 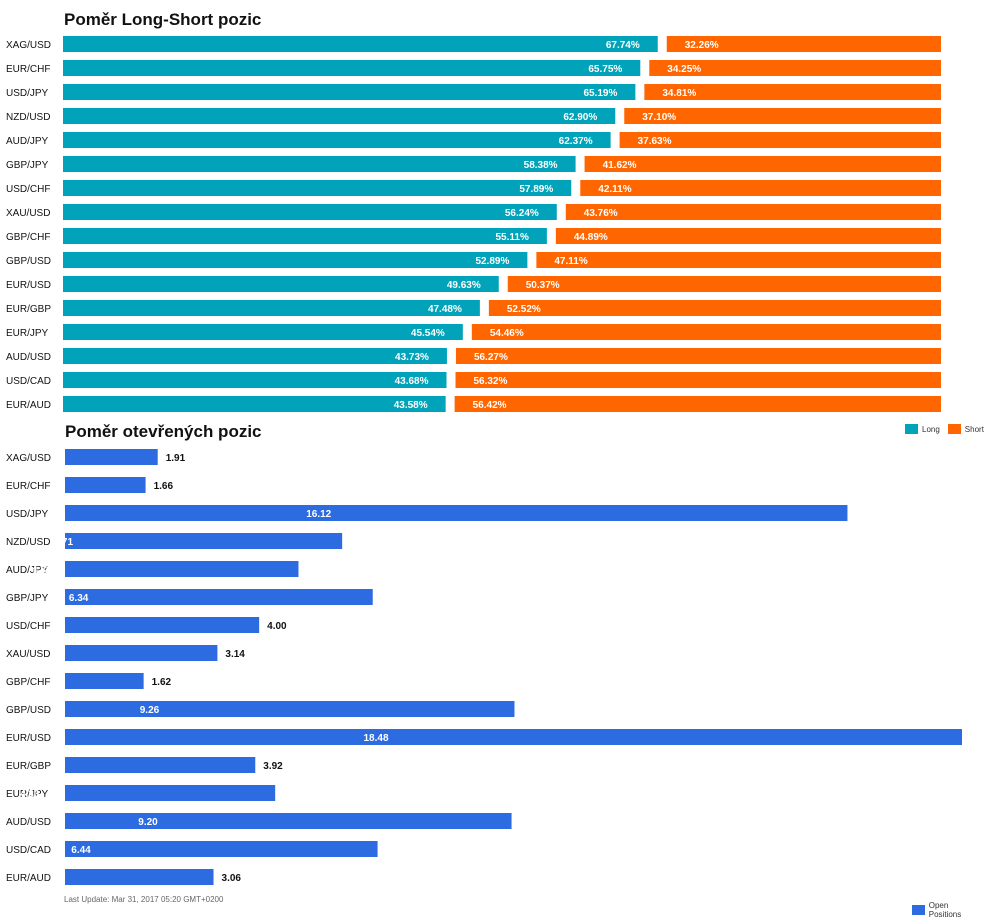 What do you see at coordinates (543, 285) in the screenshot?
I see `short-value-label: 50.37%` at bounding box center [543, 285].